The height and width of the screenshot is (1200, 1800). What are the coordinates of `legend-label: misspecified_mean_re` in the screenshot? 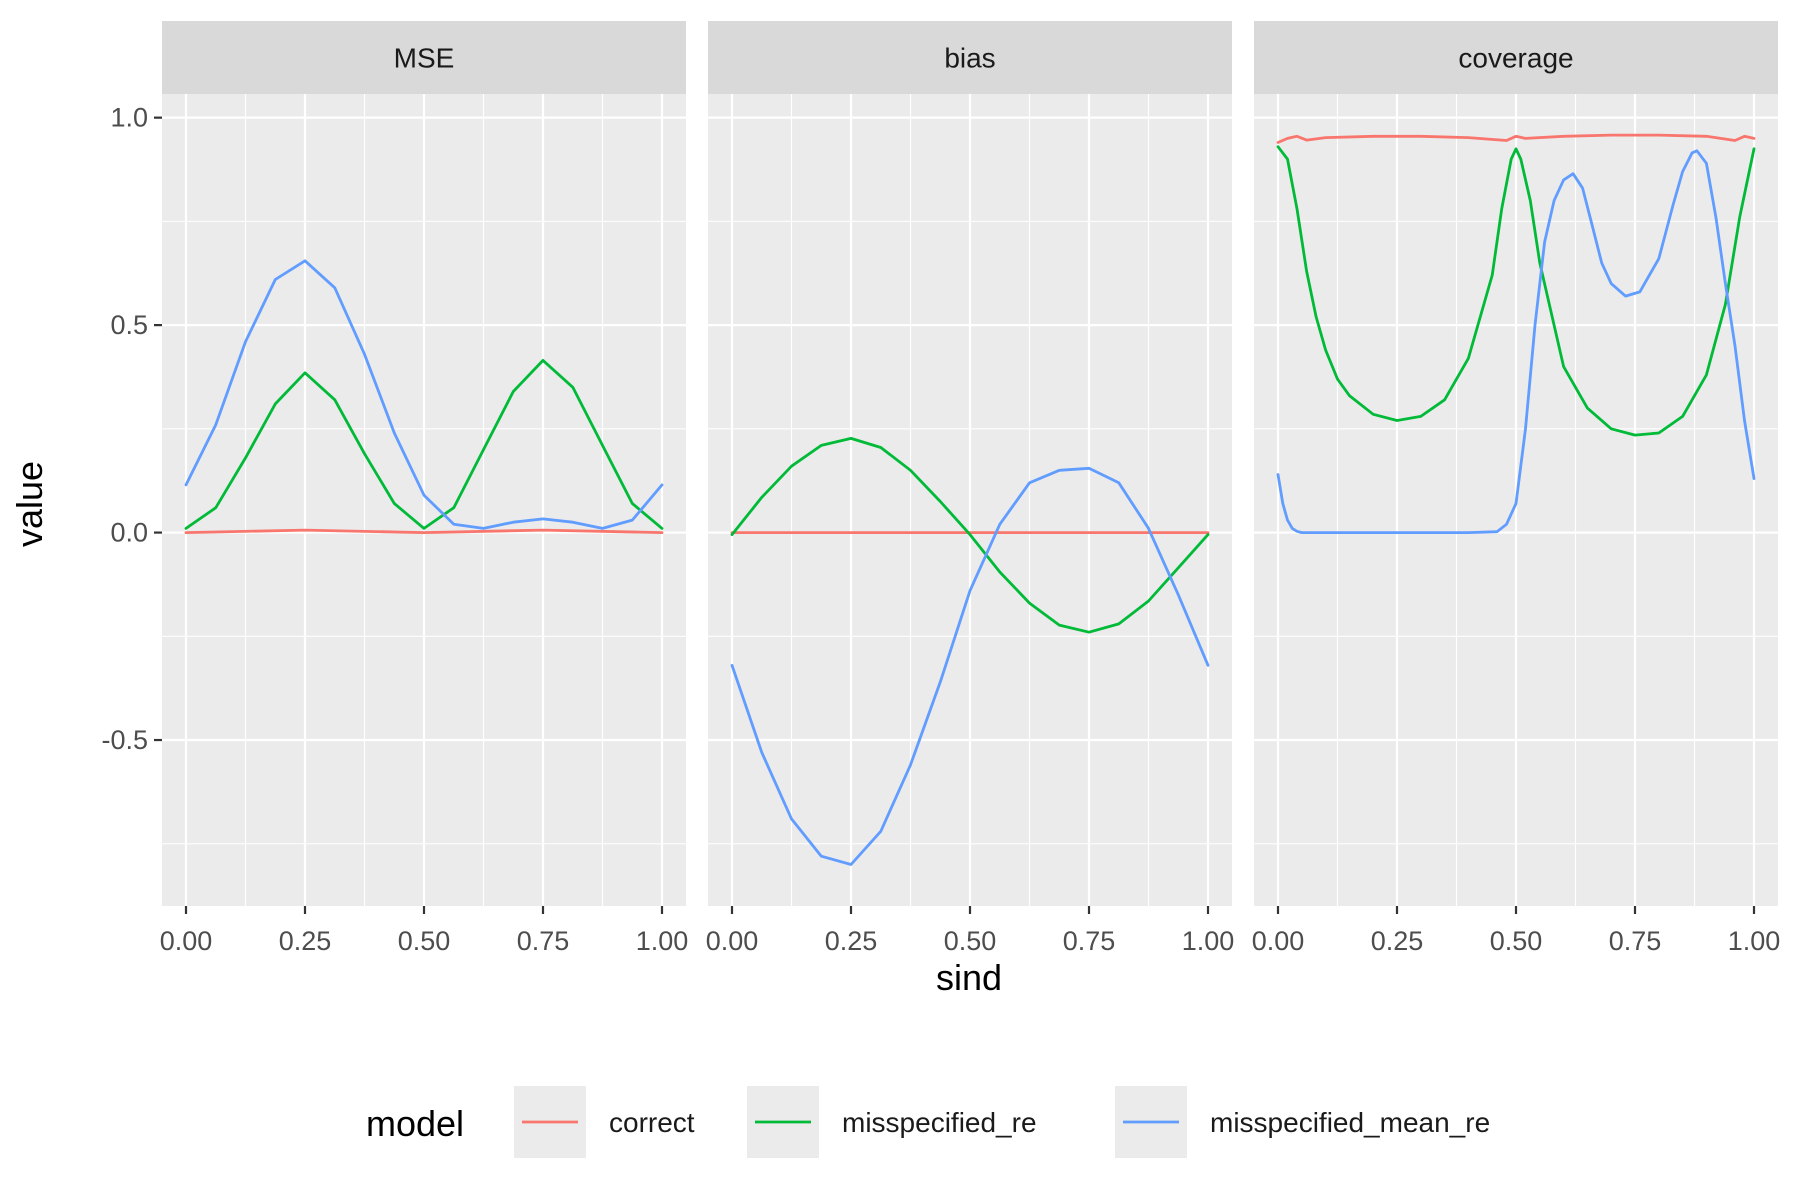 It's located at (1350, 1122).